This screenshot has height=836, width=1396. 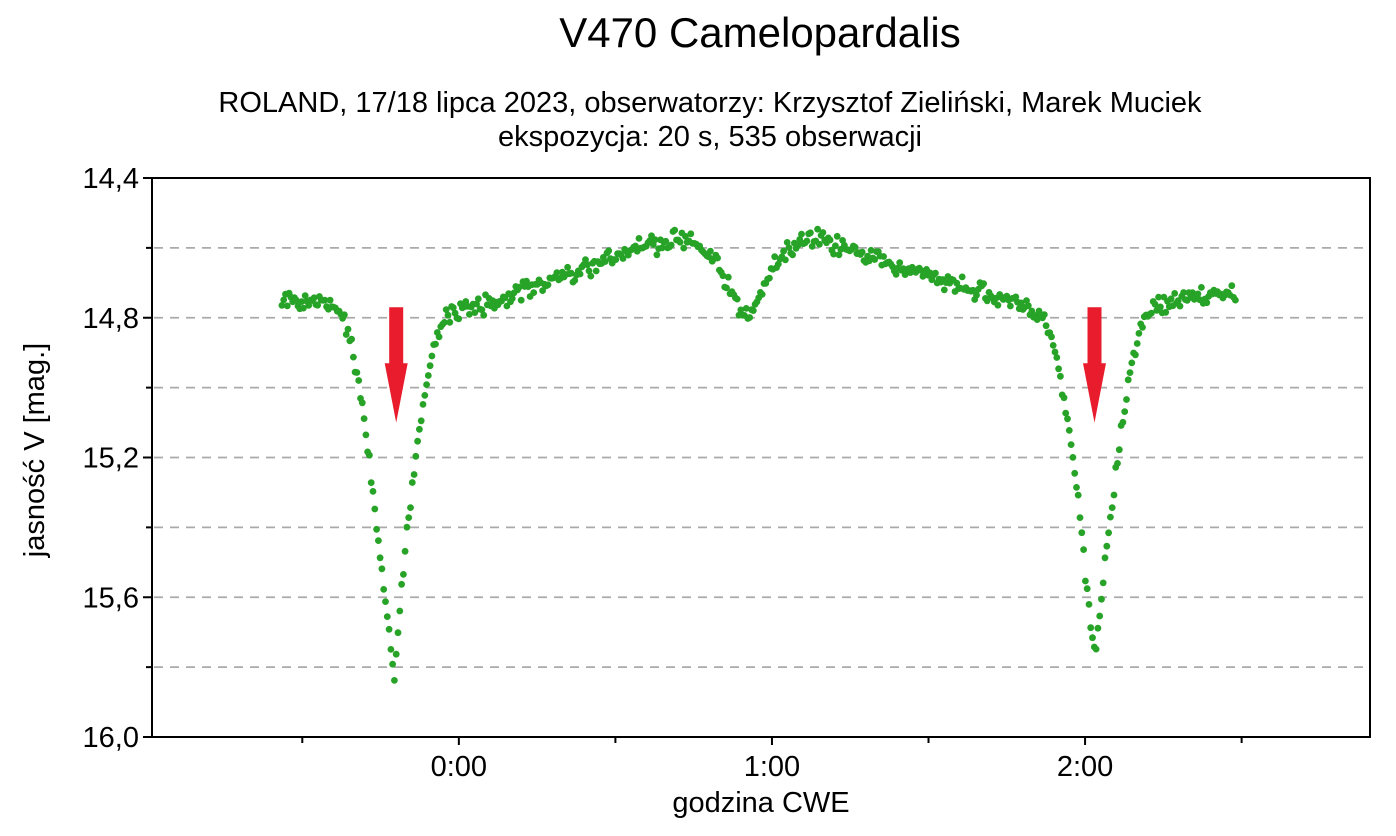 I want to click on eclipse-arrows, so click(x=745, y=365).